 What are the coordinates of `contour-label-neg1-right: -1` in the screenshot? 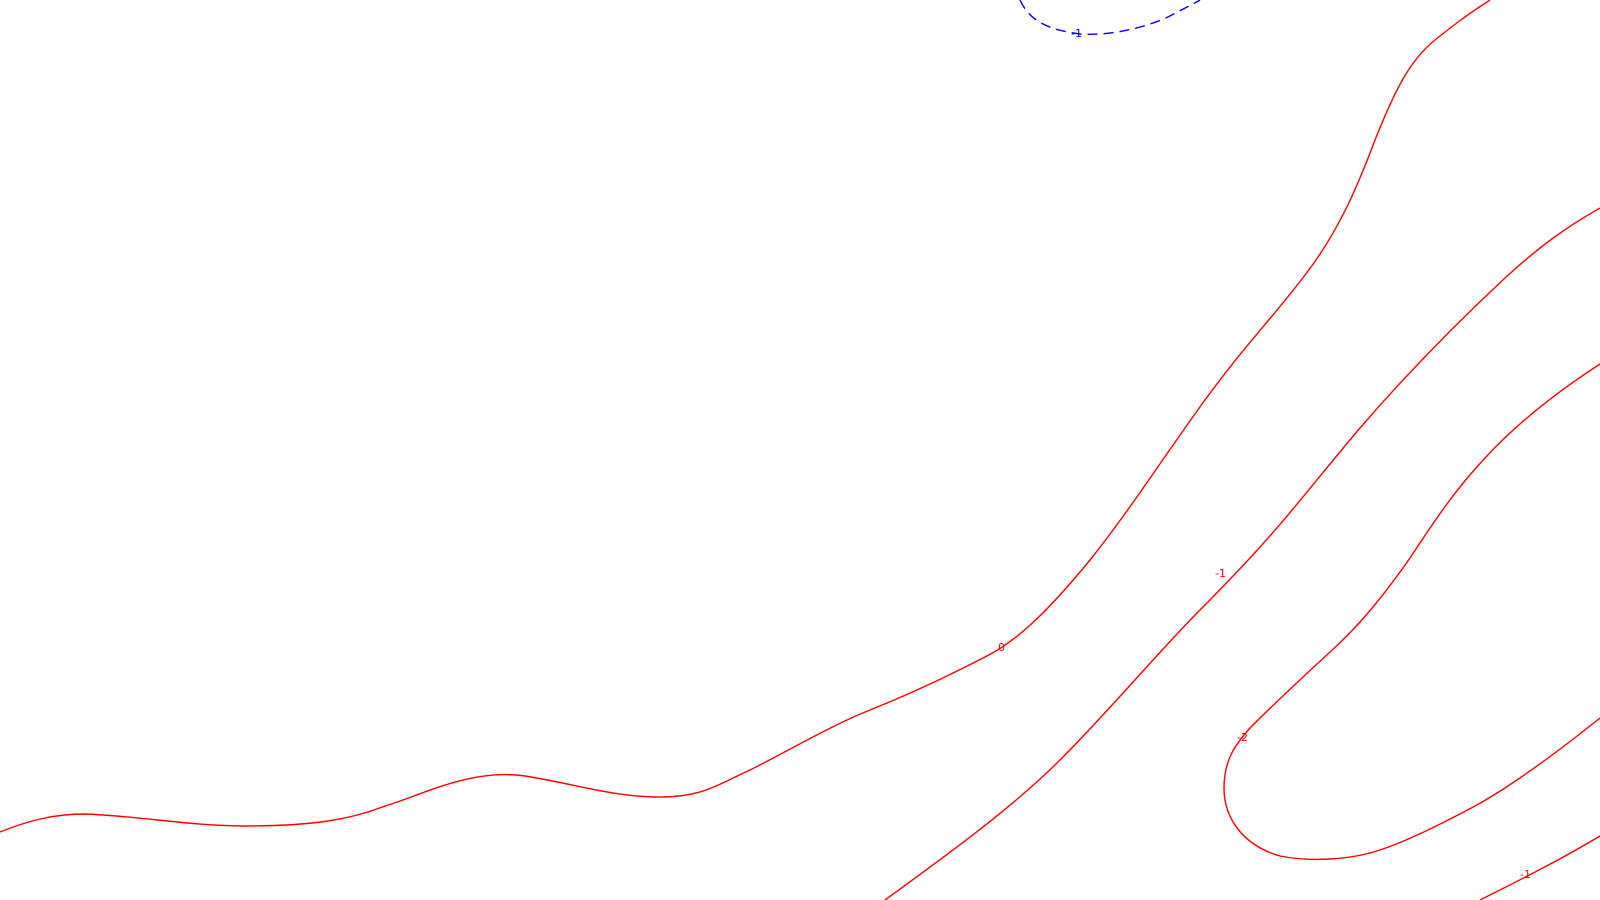 It's located at (1525, 874).